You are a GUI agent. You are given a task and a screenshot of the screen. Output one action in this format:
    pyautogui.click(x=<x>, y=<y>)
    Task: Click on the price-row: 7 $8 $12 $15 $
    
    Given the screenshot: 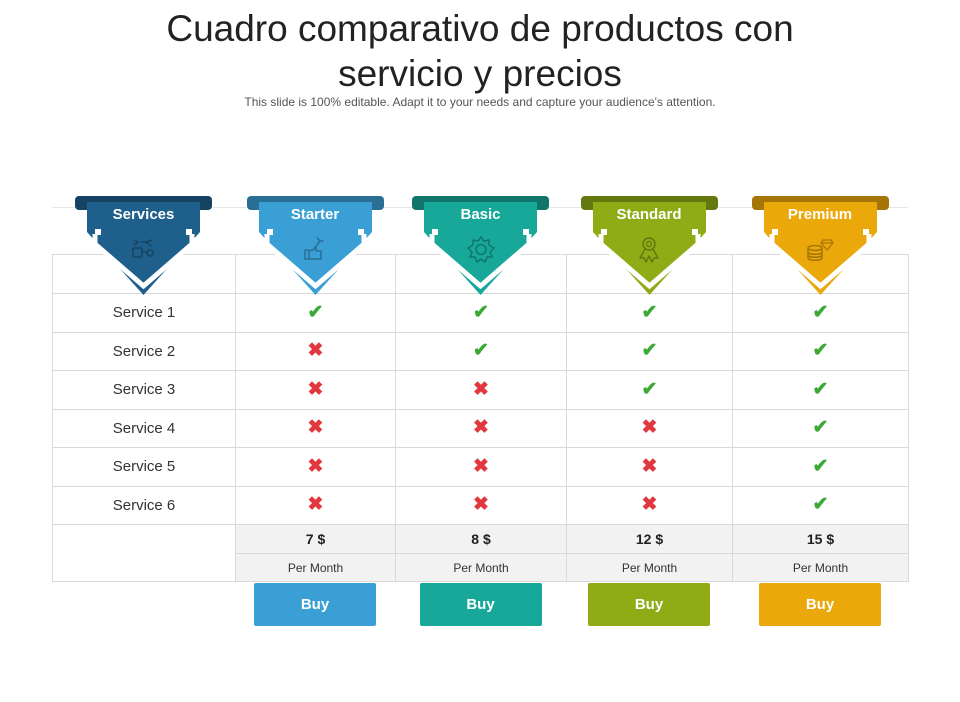 What is the action you would take?
    pyautogui.click(x=480, y=553)
    